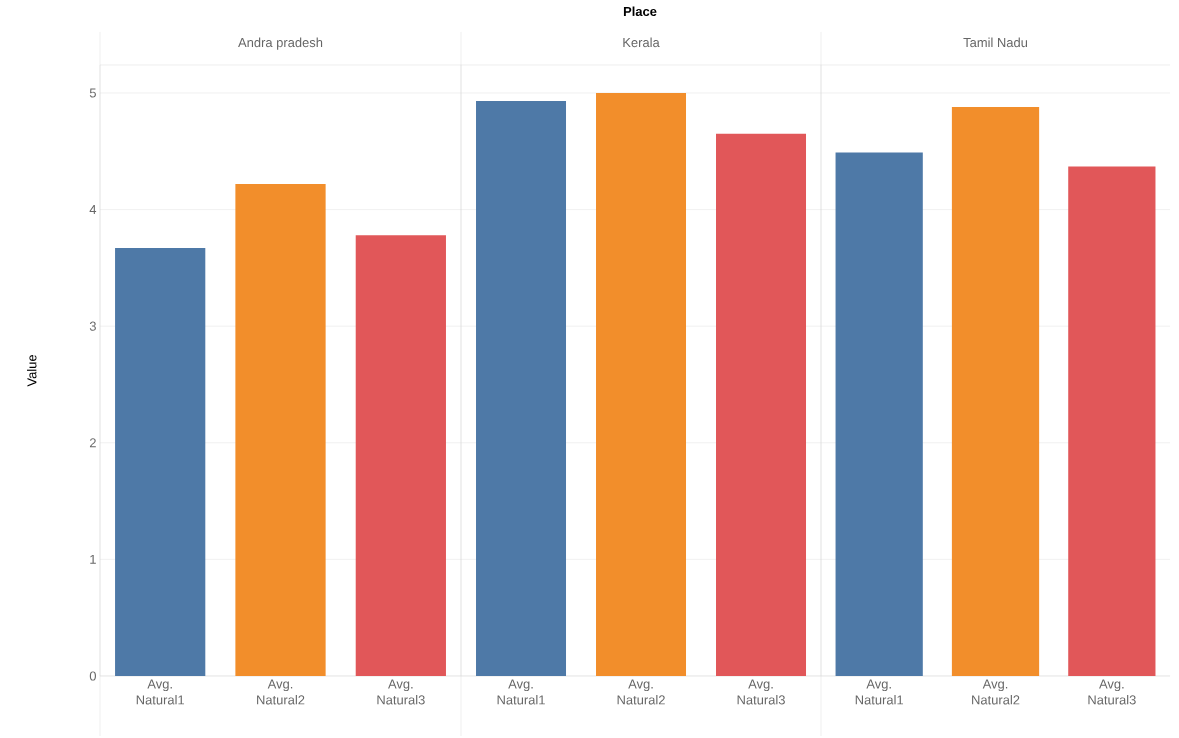  Describe the element at coordinates (280, 43) in the screenshot. I see `chart-title: Andra pradesh` at that location.